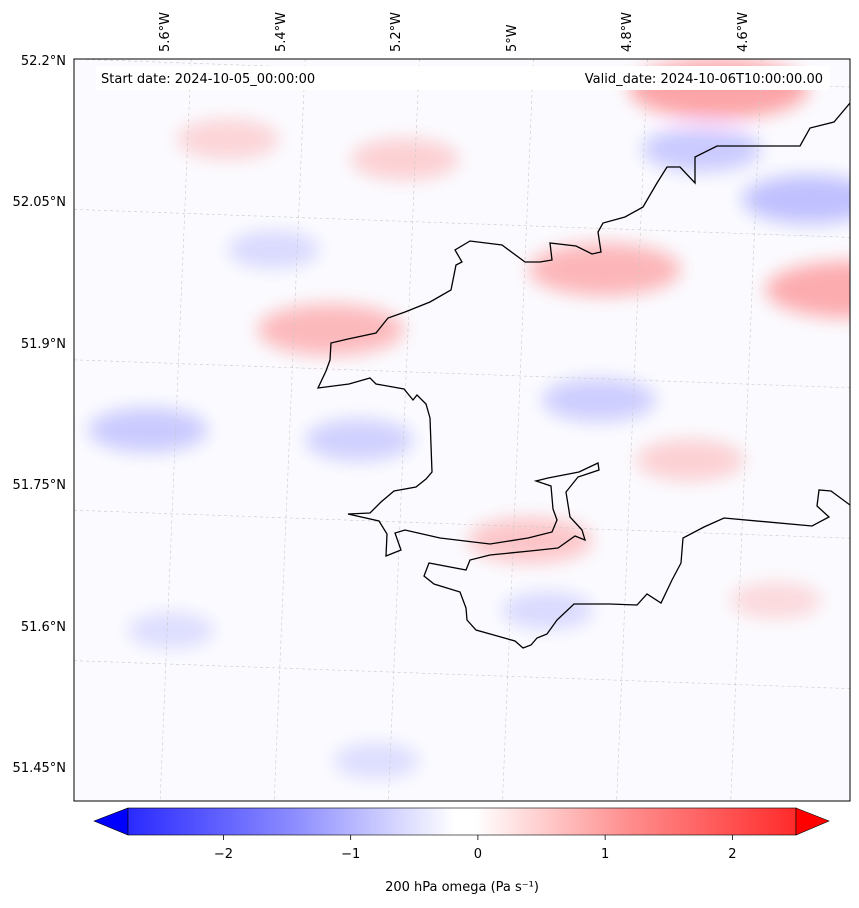 This screenshot has height=908, width=859. I want to click on lat-label: 52.2°N, so click(43, 61).